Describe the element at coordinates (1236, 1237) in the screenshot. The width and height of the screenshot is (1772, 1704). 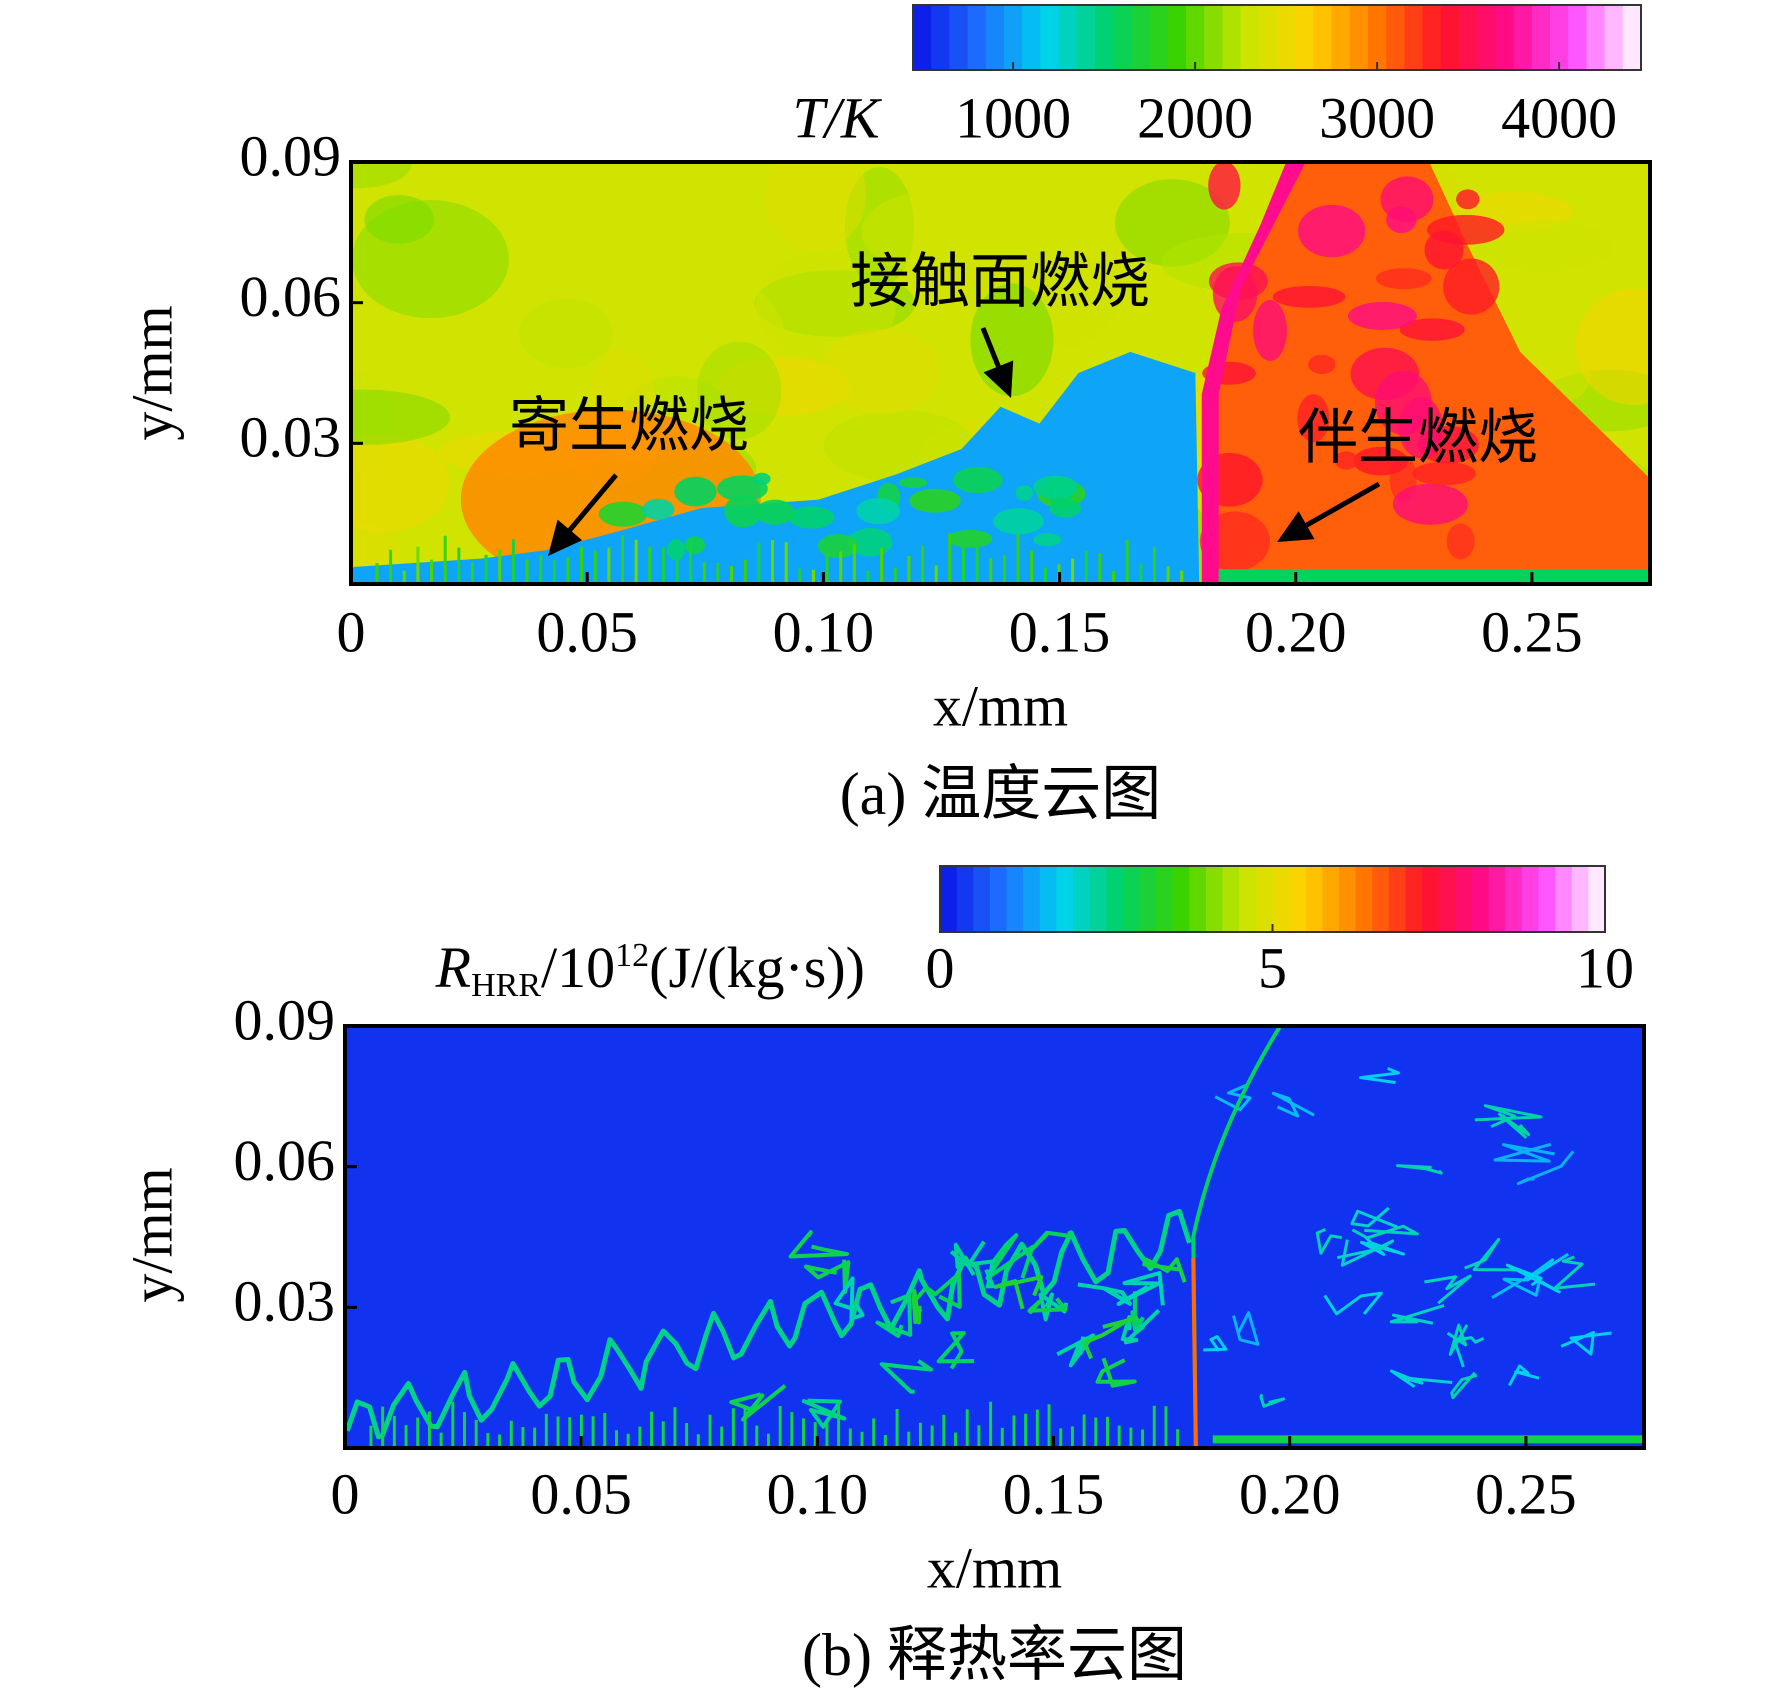
I see `field-shock-front` at that location.